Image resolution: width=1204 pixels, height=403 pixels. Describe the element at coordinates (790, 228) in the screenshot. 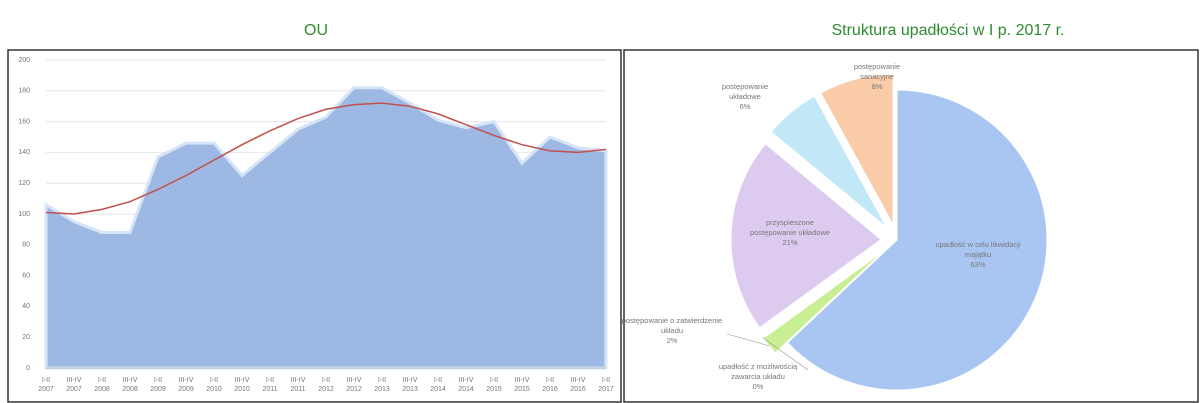

I see `slice-name: przyspieszone postępowanie układowe` at that location.